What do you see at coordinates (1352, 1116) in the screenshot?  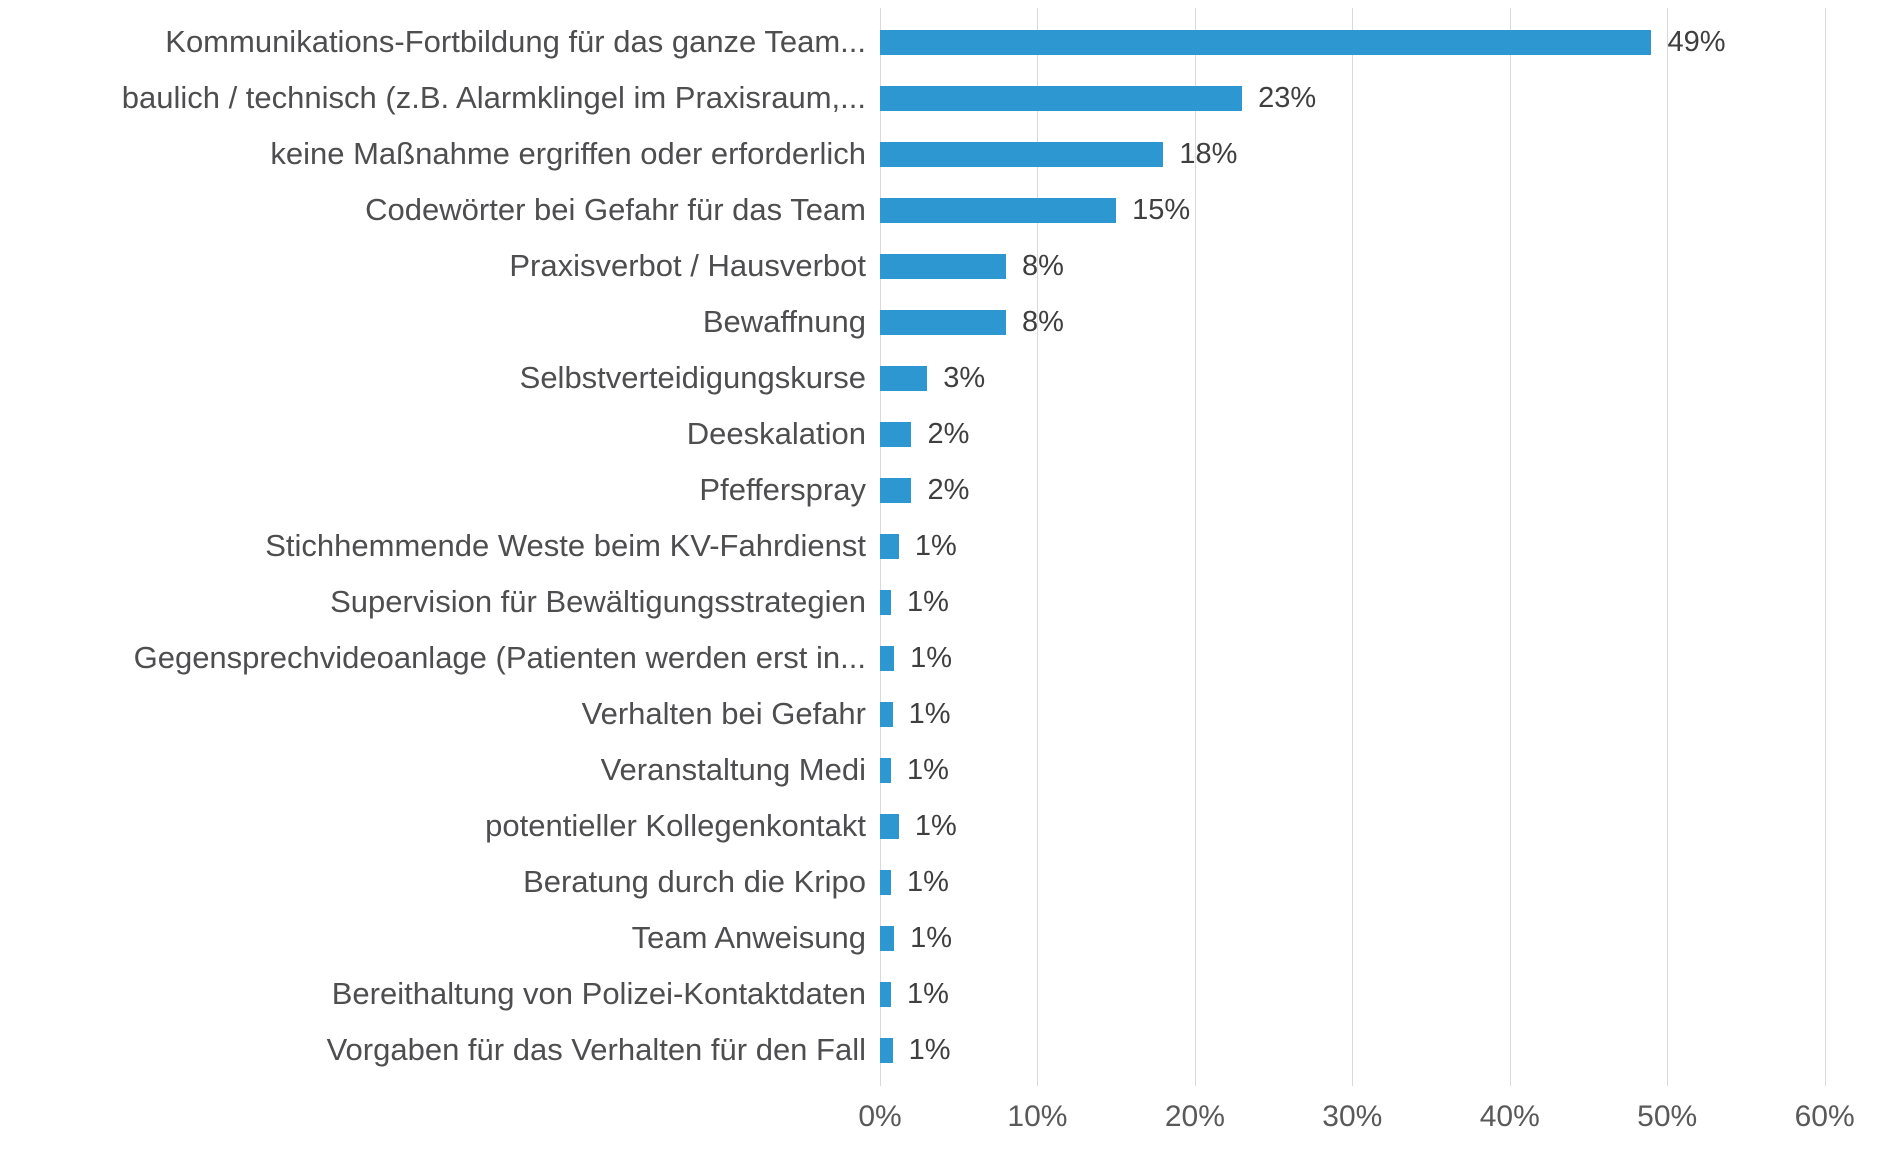 I see `x-tick-label: 30%` at bounding box center [1352, 1116].